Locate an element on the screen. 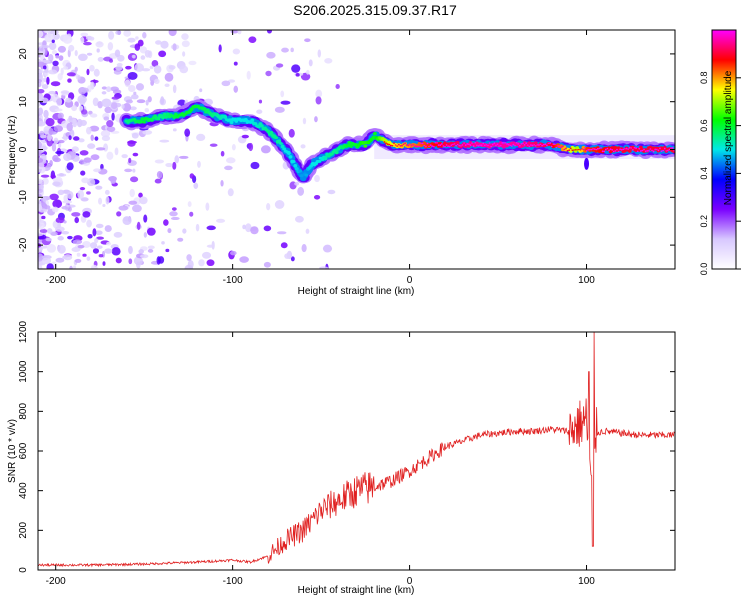  spectrogram-y-label: Frequency (Hz) is located at coordinates (12, 150).